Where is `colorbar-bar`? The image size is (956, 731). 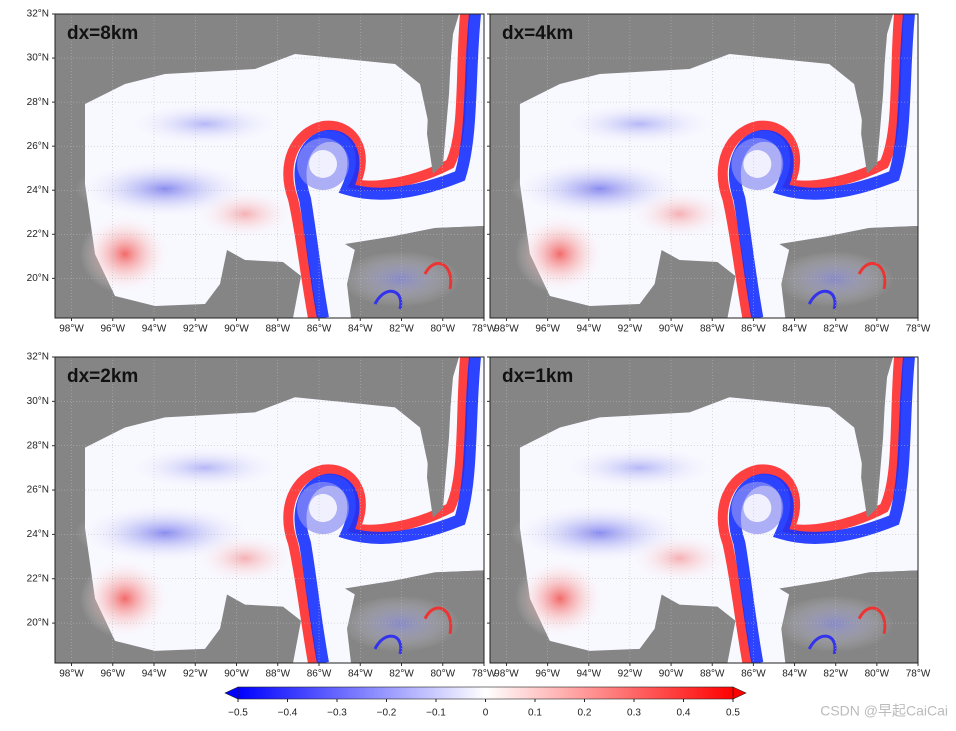
colorbar-bar is located at coordinates (485, 693).